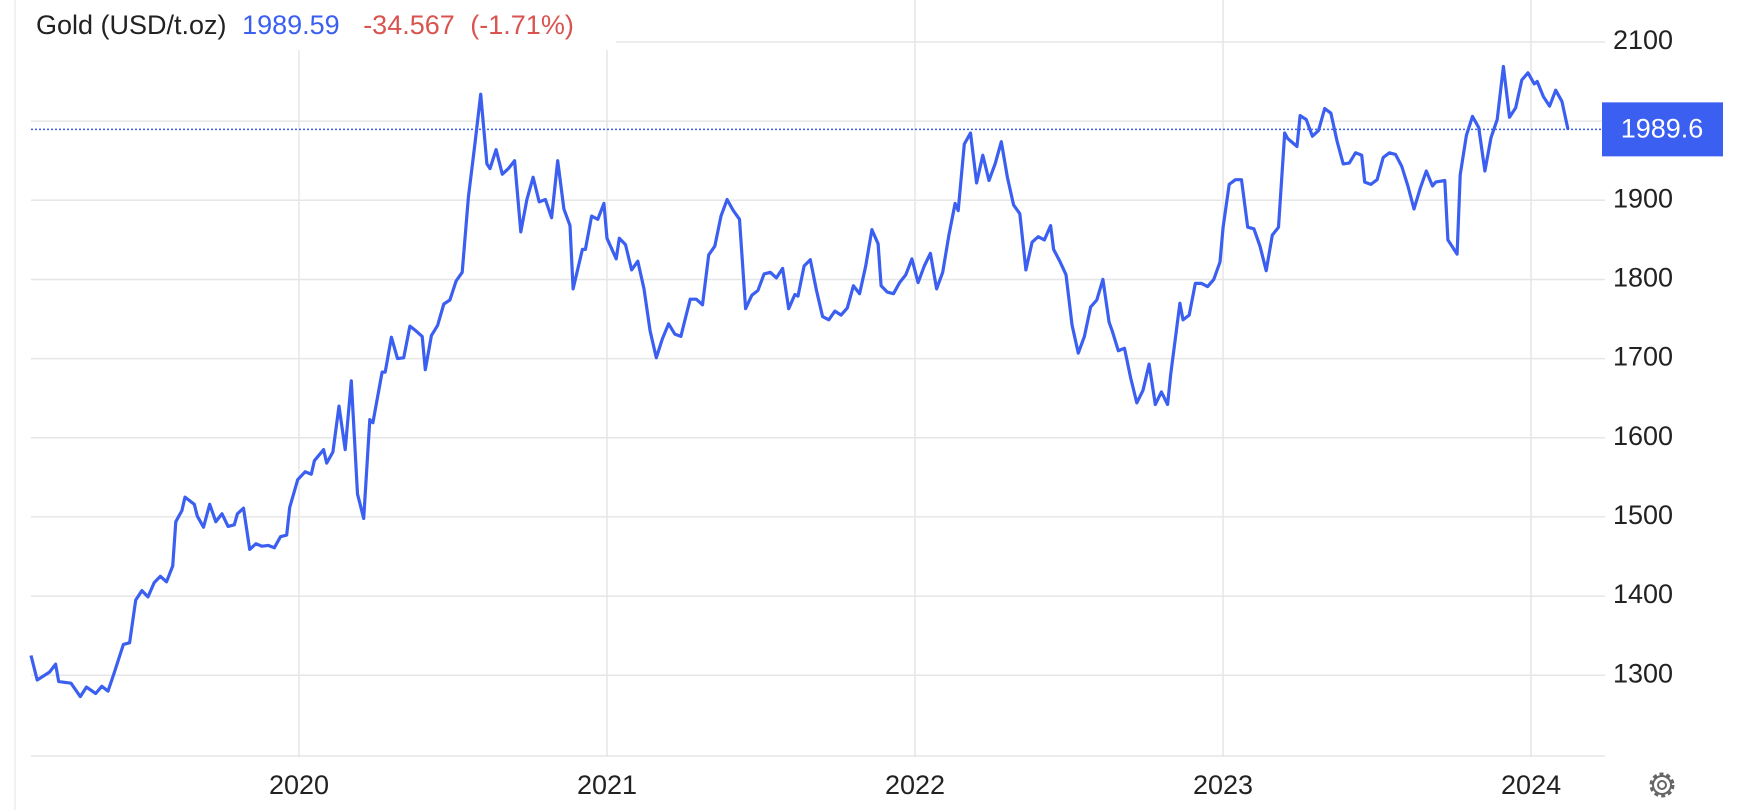 This screenshot has height=810, width=1742. What do you see at coordinates (1643, 515) in the screenshot?
I see `y-tick-label: 1500` at bounding box center [1643, 515].